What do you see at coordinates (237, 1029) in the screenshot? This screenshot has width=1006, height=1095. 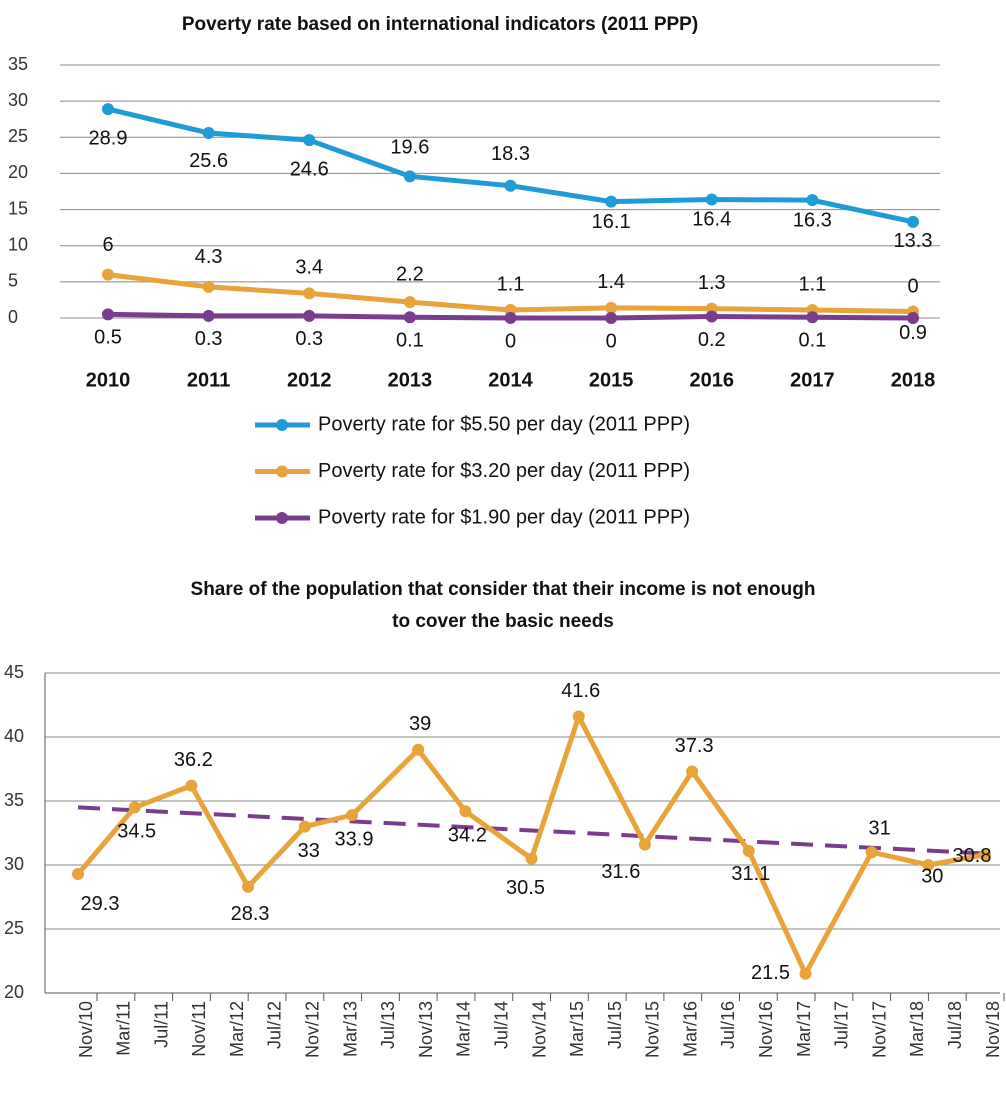 I see `x-tick-label: Mar/12` at bounding box center [237, 1029].